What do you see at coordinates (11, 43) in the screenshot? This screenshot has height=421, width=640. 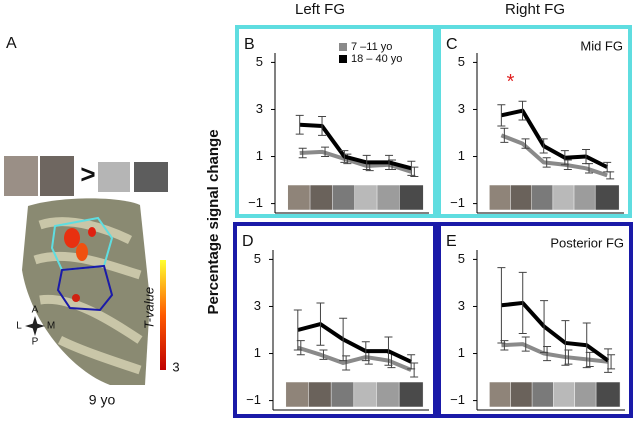 I see `panel-label: A` at bounding box center [11, 43].